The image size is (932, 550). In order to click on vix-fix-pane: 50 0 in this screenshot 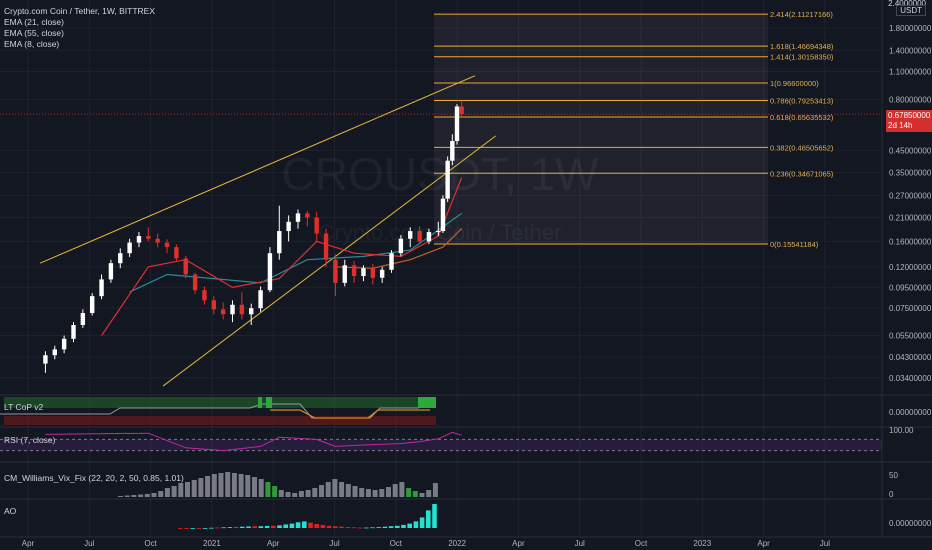, I will do `click(508, 485)`.